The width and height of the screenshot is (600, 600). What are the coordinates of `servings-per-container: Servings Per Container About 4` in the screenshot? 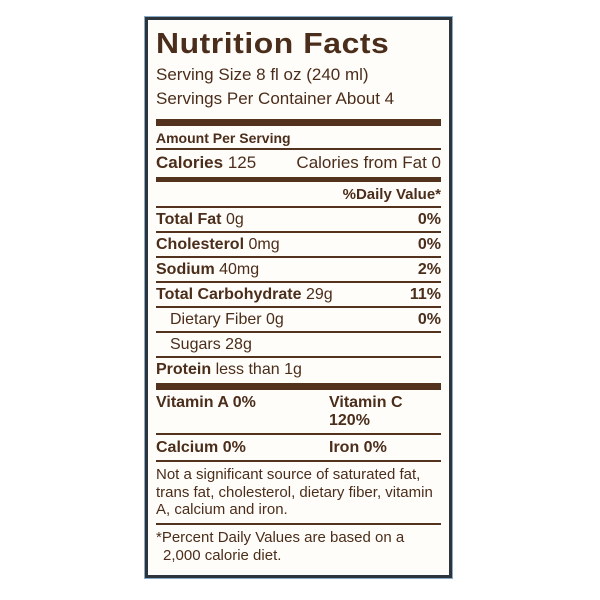 It's located at (275, 98).